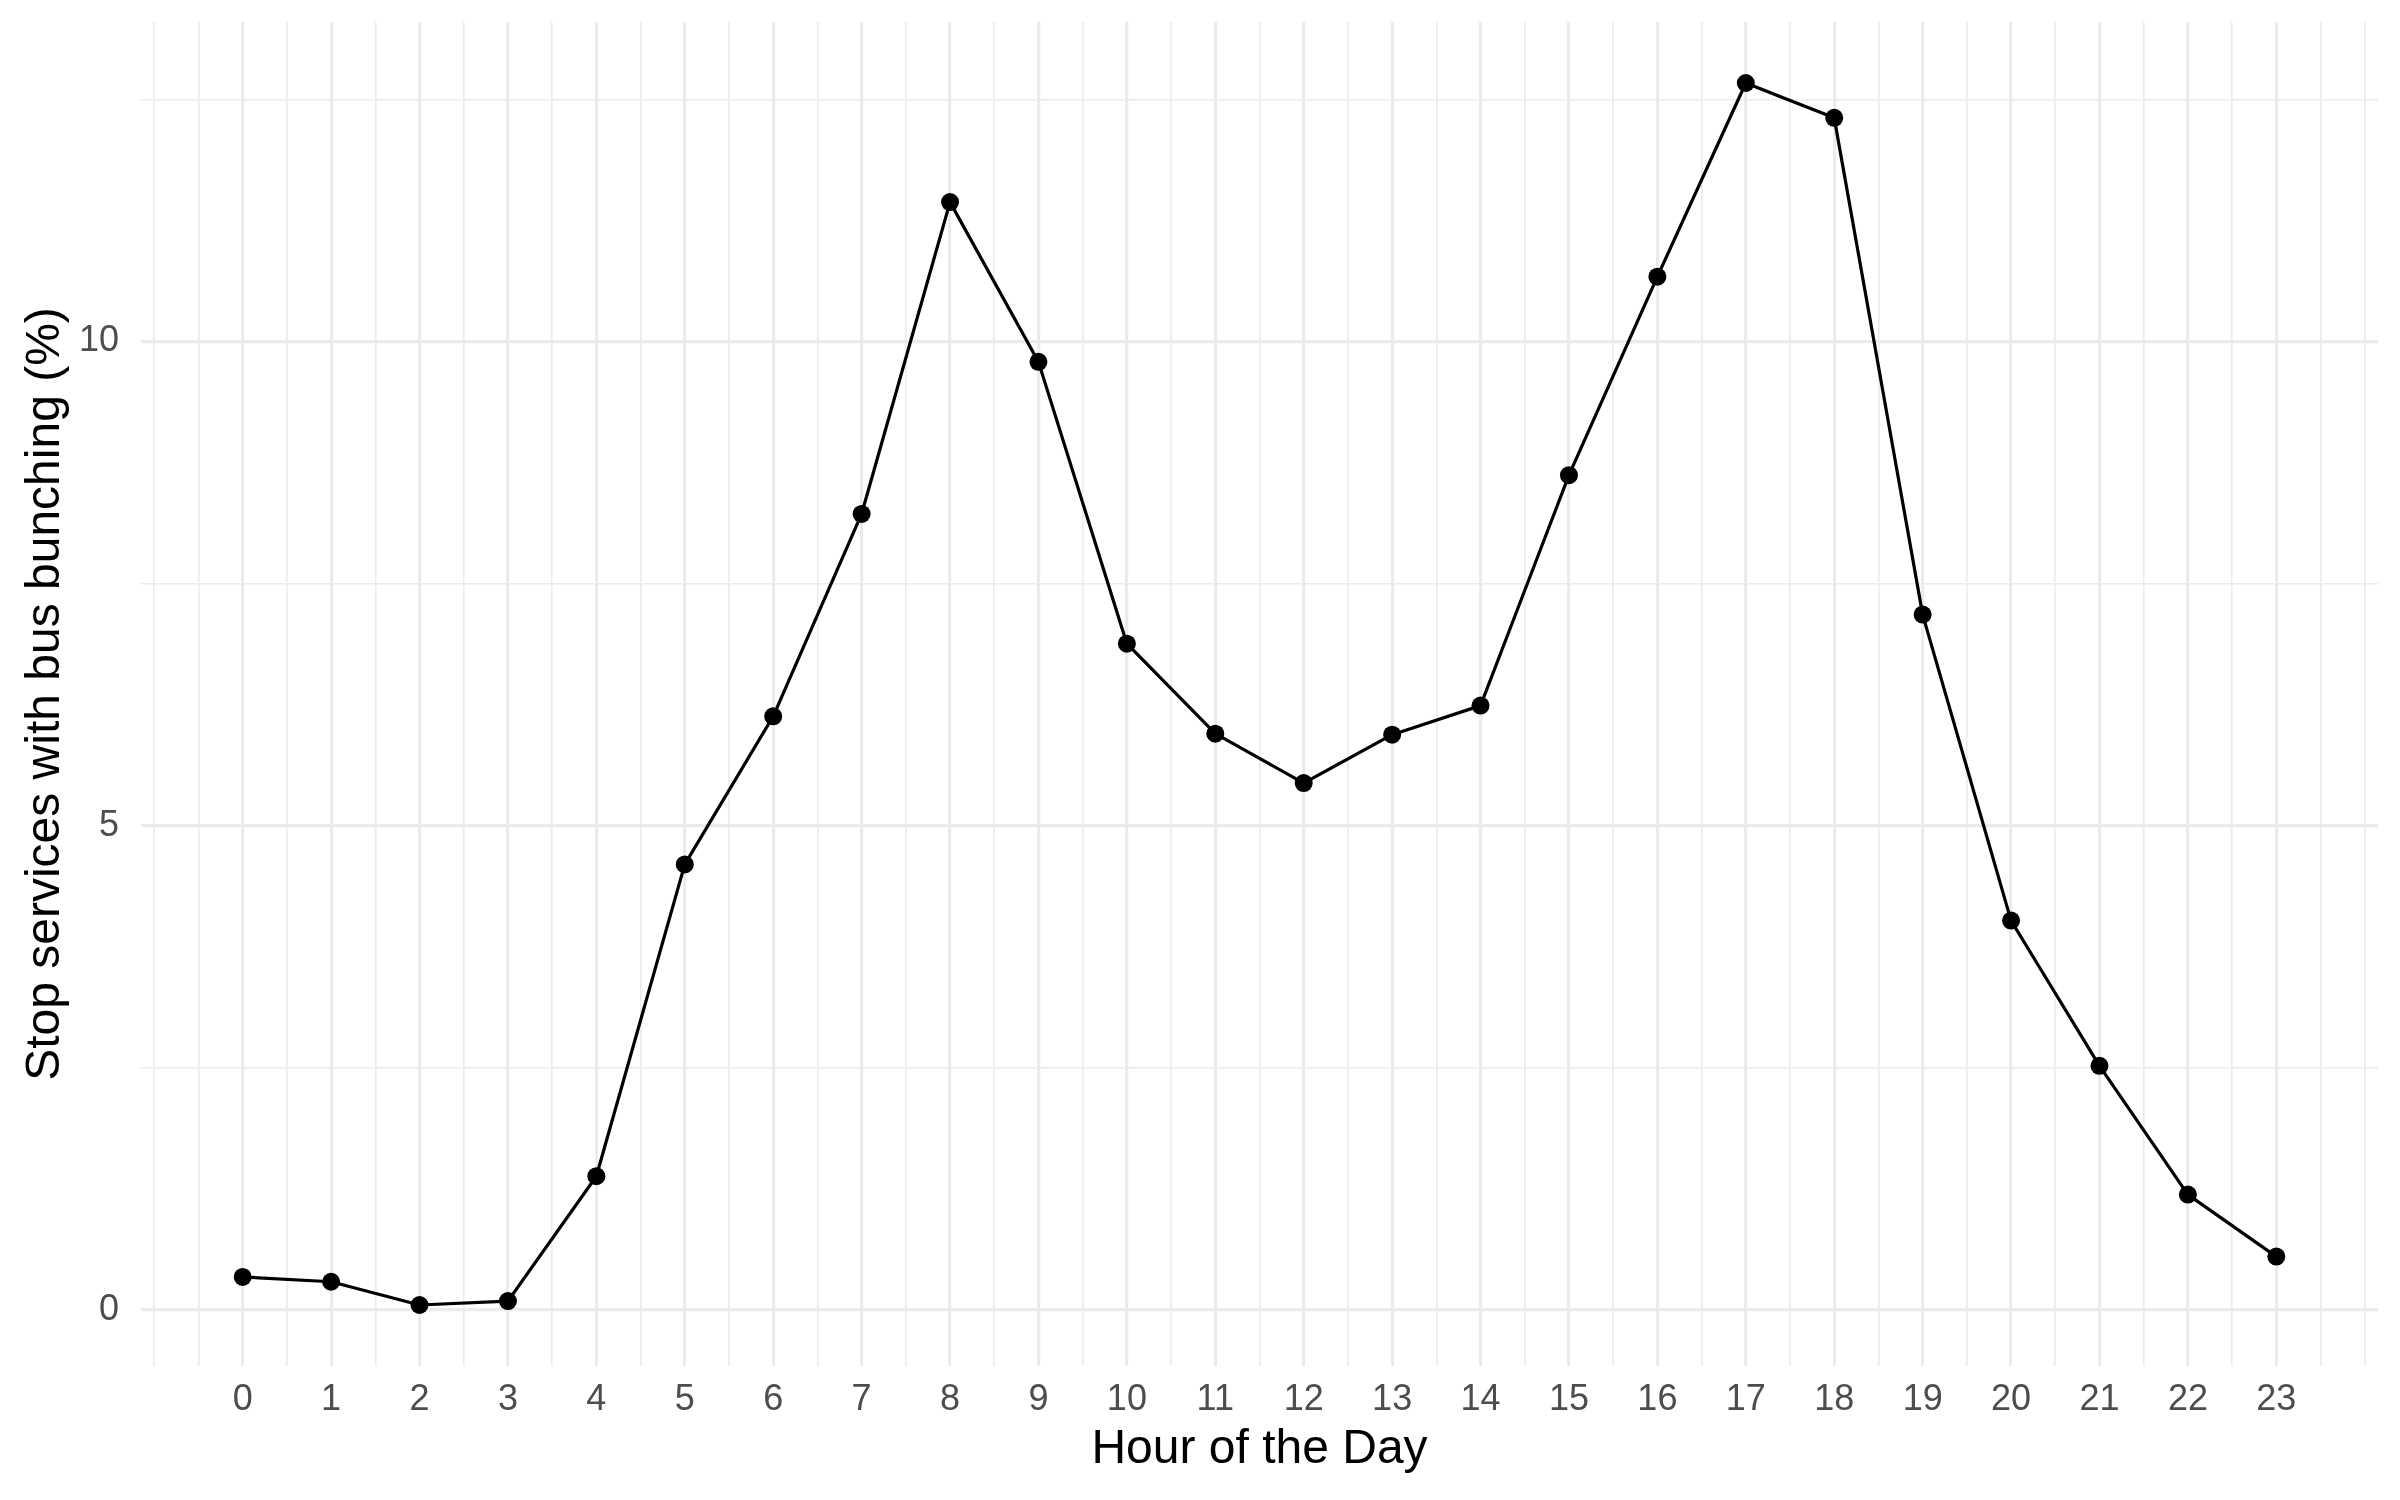  What do you see at coordinates (108, 1307) in the screenshot?
I see `y-tick-label: 0` at bounding box center [108, 1307].